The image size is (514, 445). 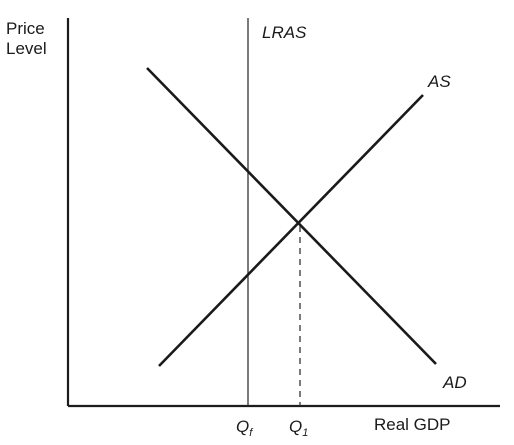 What do you see at coordinates (251, 433) in the screenshot?
I see `qf-subscript: f` at bounding box center [251, 433].